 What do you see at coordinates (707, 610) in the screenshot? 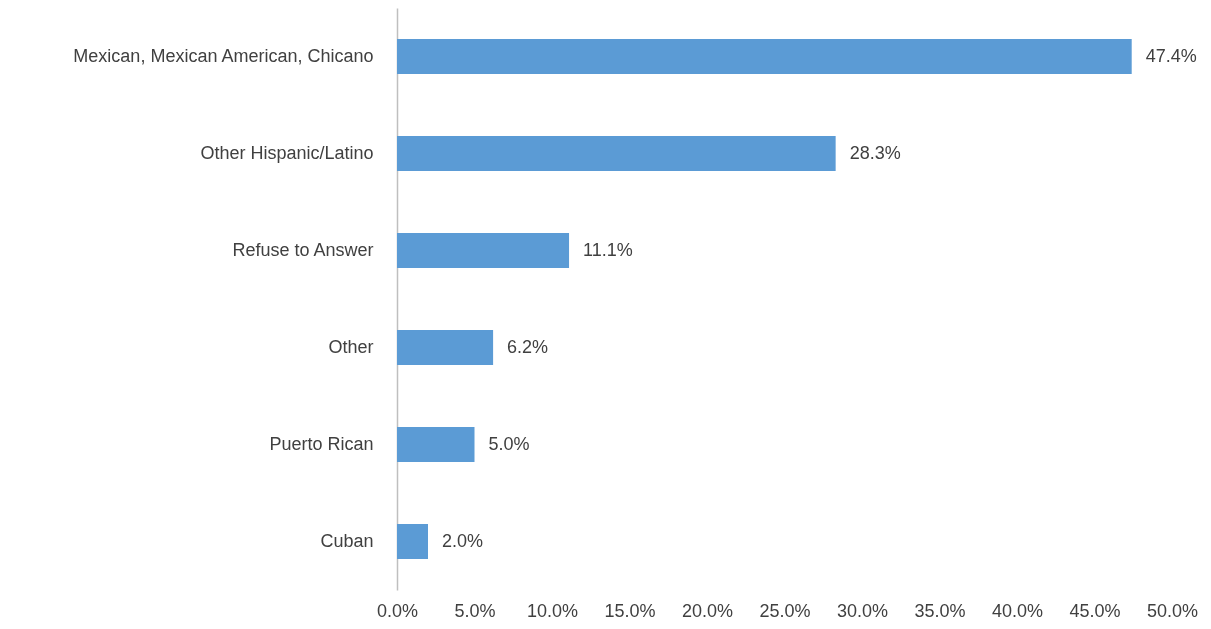
I see `x-tick-label: 20.0%` at bounding box center [707, 610].